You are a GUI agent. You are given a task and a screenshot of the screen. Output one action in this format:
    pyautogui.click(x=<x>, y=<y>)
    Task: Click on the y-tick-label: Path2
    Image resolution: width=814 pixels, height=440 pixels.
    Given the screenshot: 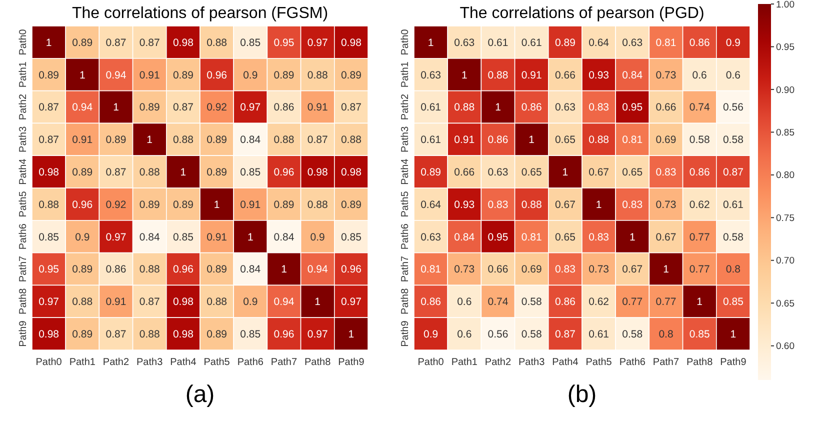 What is the action you would take?
    pyautogui.click(x=405, y=107)
    